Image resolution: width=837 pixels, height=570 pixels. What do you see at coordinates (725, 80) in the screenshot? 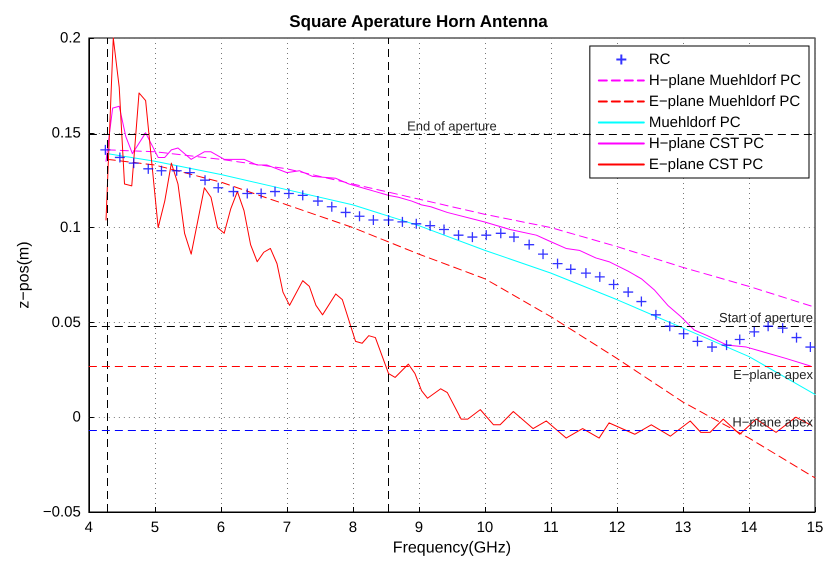
I see `legend-label: H−plane Muehldorf PC` at bounding box center [725, 80].